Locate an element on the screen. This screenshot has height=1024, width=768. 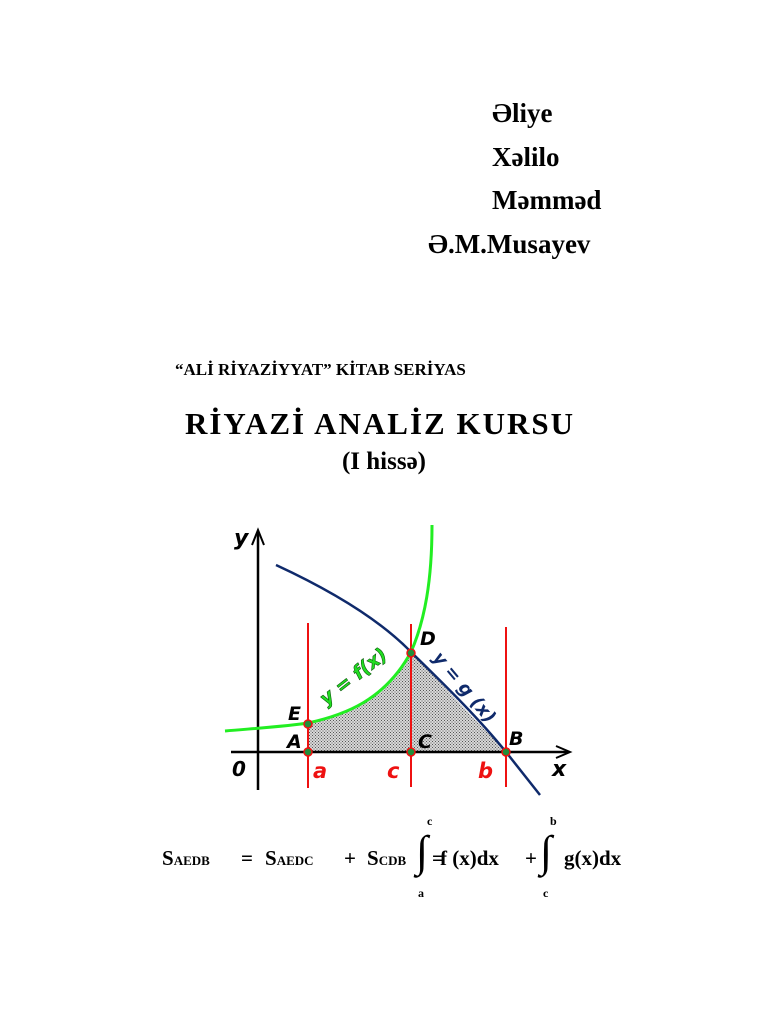
point-D is located at coordinates (411, 653).